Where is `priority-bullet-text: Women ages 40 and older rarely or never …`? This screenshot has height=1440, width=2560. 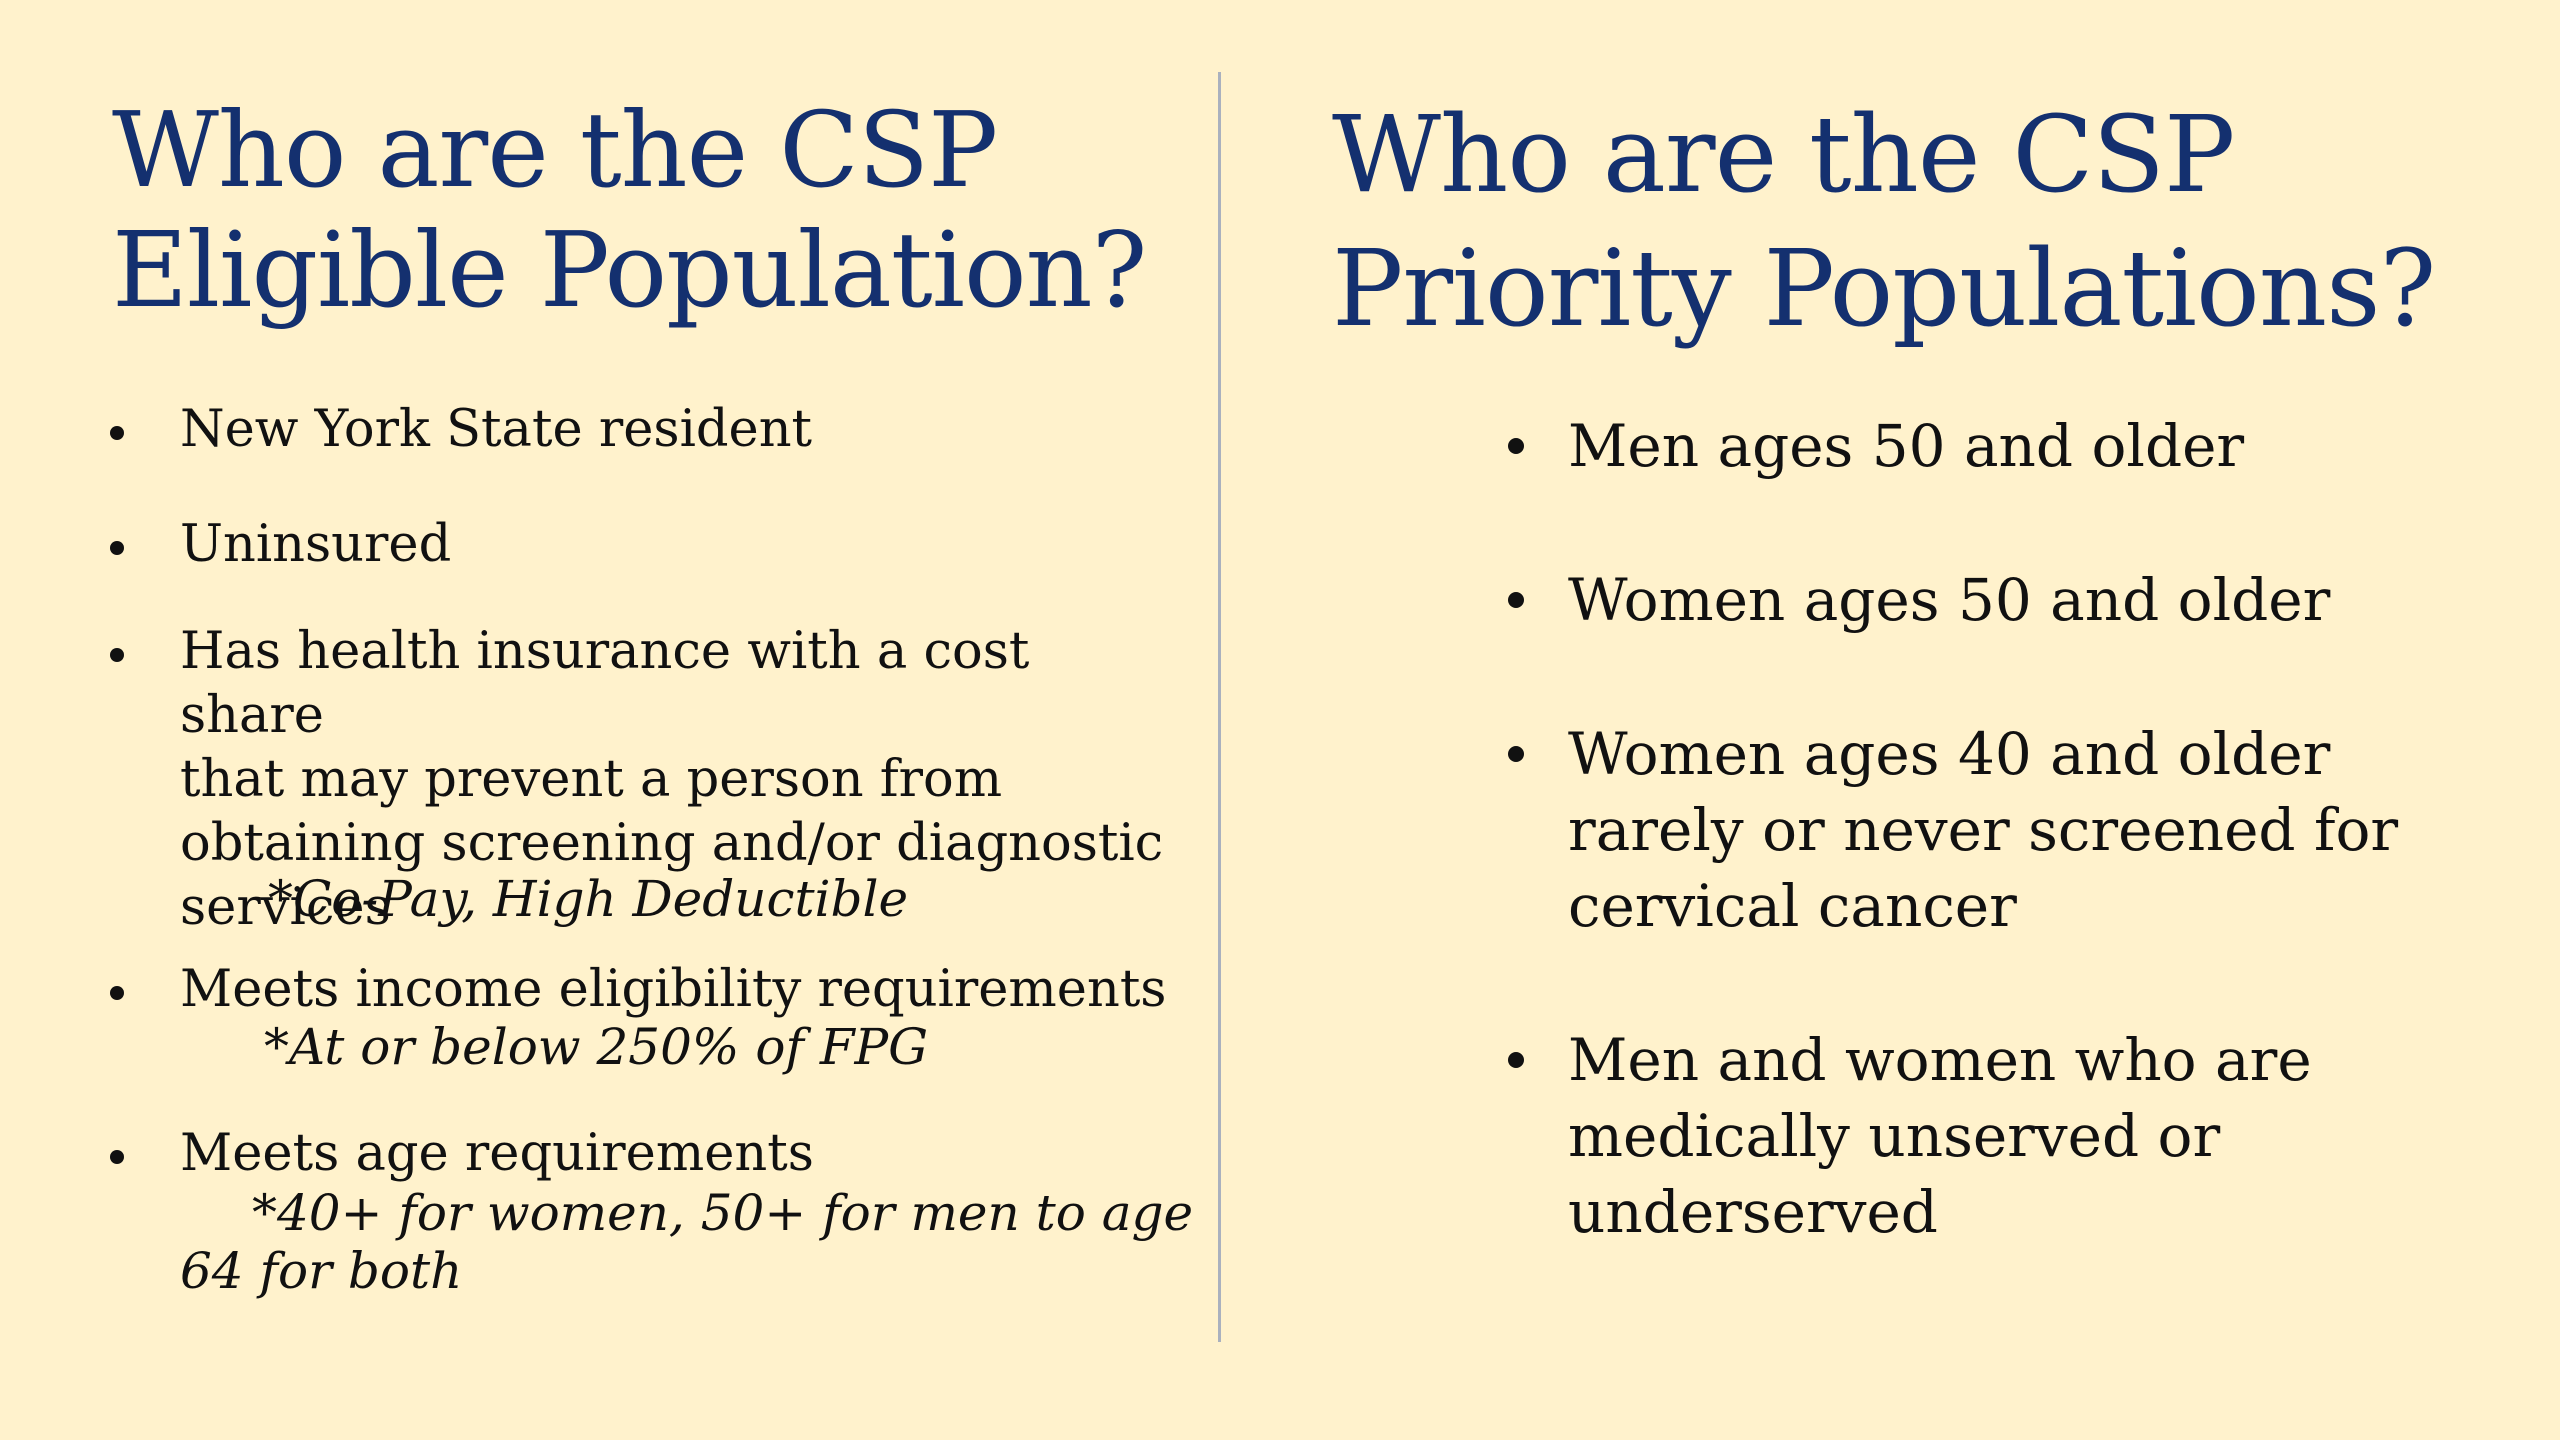 priority-bullet-text: Women ages 40 and older rarely or never … is located at coordinates (1983, 830).